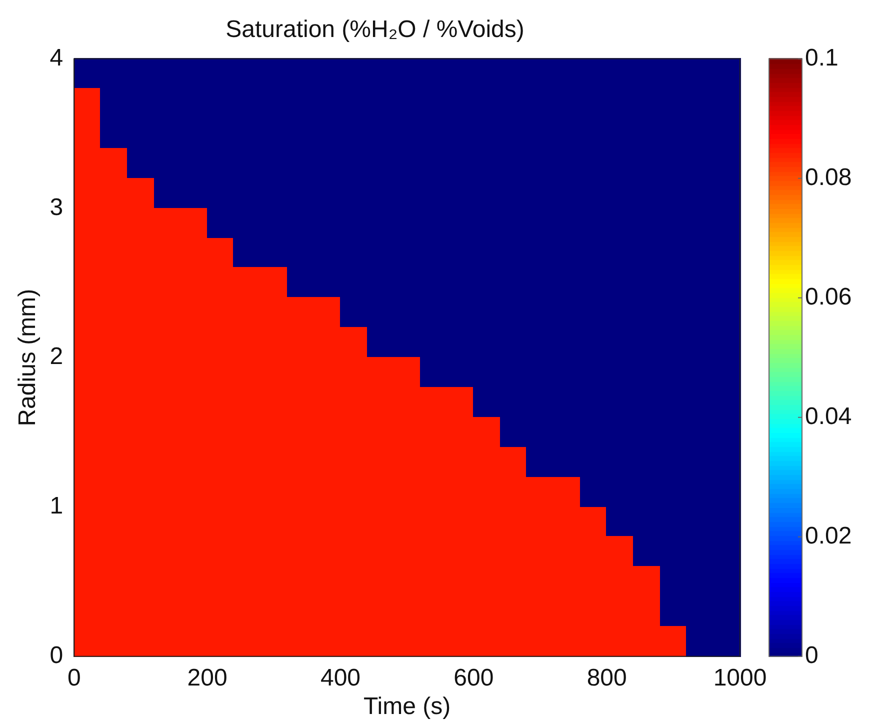  I want to click on color-bar-label: 0.04, so click(828, 416).